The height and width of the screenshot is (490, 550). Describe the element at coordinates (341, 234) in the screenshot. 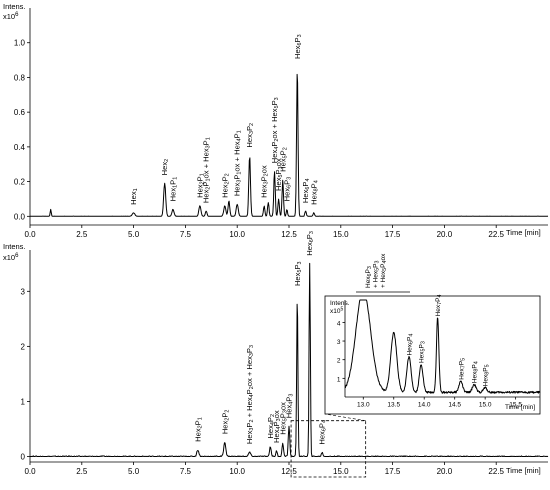

I see `top-x-tick-label: 15.0` at that location.